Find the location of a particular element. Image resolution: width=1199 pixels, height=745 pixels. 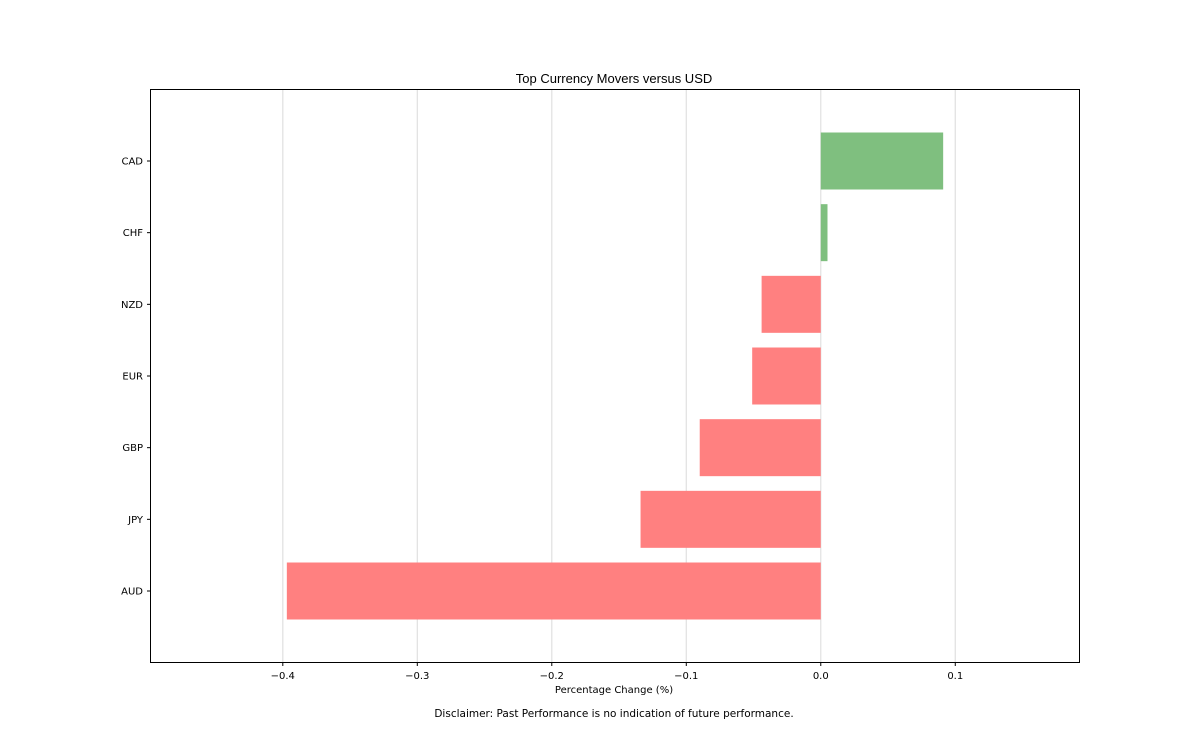

x-tick-label: −0.1 is located at coordinates (686, 676).